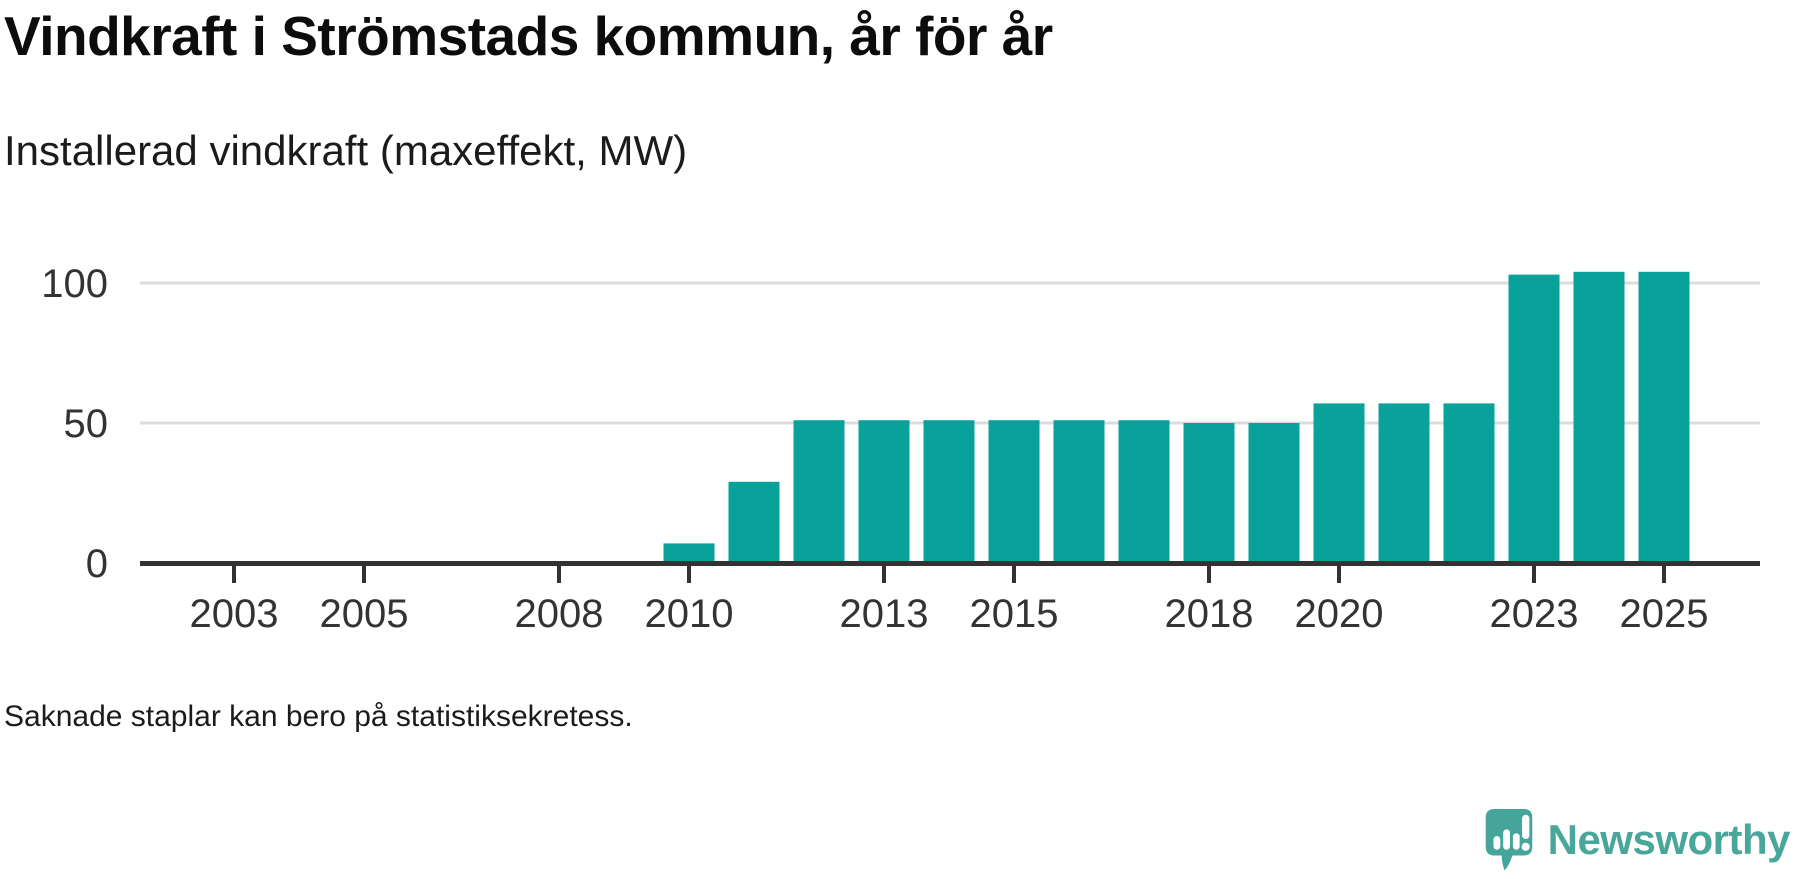 The height and width of the screenshot is (879, 1800). What do you see at coordinates (346, 150) in the screenshot?
I see `chart-subtitle: Installerad vindkraft (maxeffekt, MW)` at bounding box center [346, 150].